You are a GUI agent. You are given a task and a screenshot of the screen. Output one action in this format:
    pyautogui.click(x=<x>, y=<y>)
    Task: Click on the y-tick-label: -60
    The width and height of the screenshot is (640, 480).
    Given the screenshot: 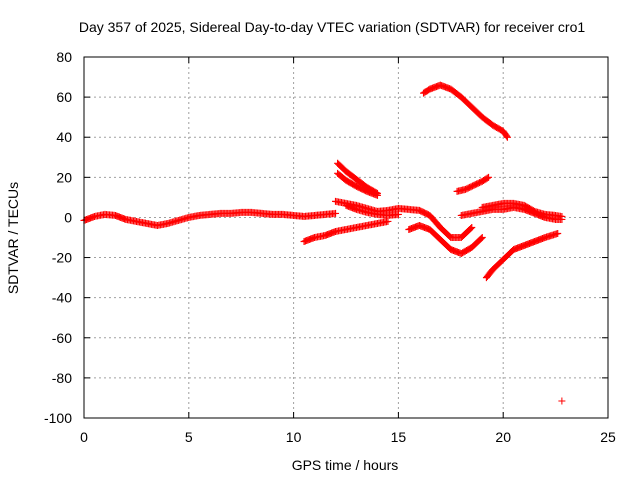 What is the action you would take?
    pyautogui.click(x=62, y=338)
    